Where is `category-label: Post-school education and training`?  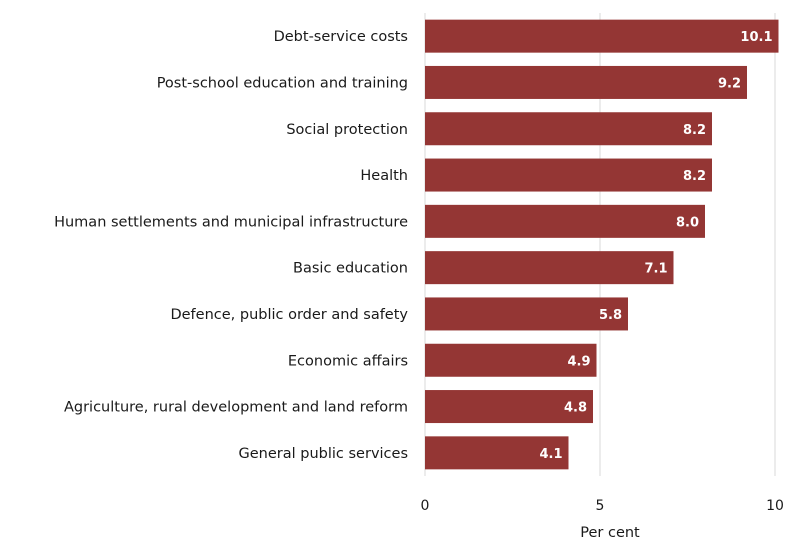 category-label: Post-school education and training is located at coordinates (282, 83).